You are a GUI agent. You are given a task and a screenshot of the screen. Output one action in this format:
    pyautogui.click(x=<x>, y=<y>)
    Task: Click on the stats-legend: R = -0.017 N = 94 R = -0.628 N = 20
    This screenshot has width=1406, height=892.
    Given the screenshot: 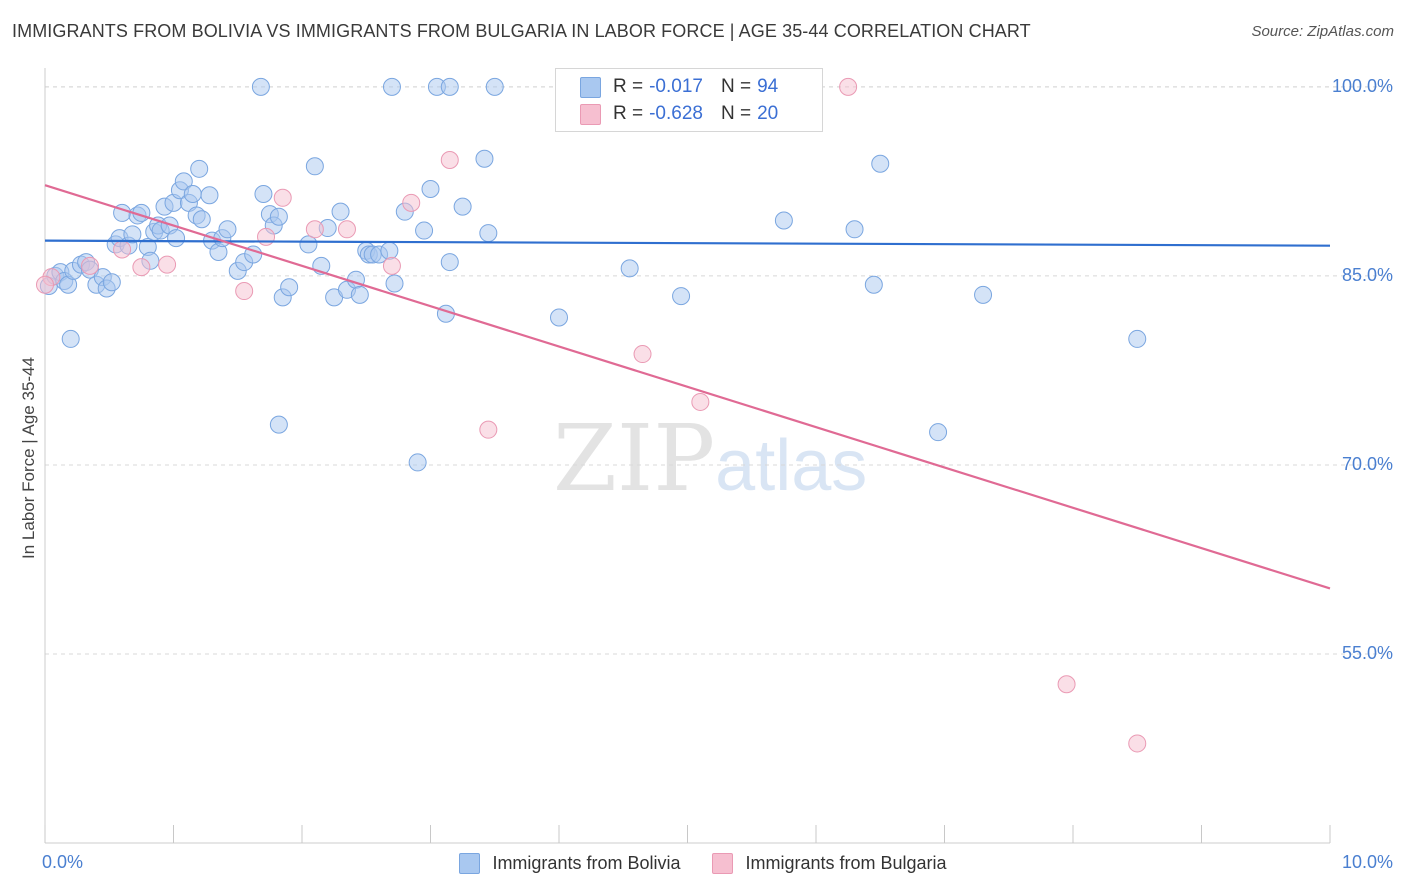 What is the action you would take?
    pyautogui.click(x=689, y=100)
    